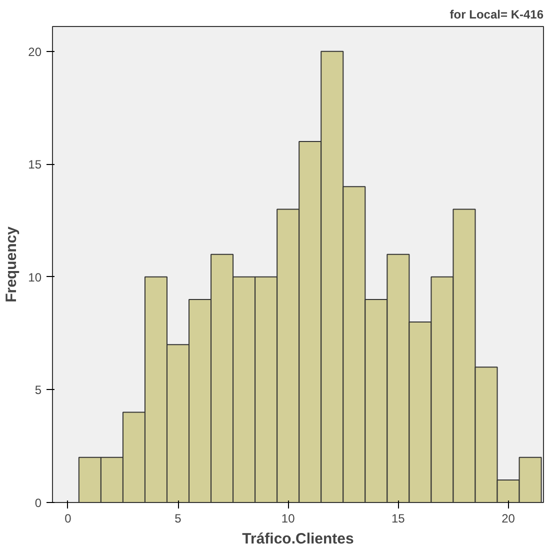  What do you see at coordinates (38, 390) in the screenshot?
I see `y-tick-label: 5` at bounding box center [38, 390].